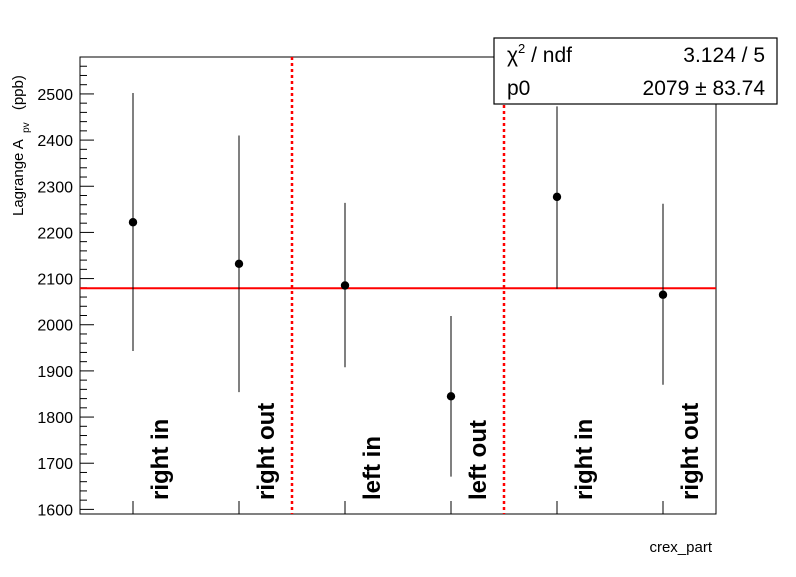 This screenshot has width=796, height=577. I want to click on stats-chi-value: 3.124 / 5, so click(724, 55).